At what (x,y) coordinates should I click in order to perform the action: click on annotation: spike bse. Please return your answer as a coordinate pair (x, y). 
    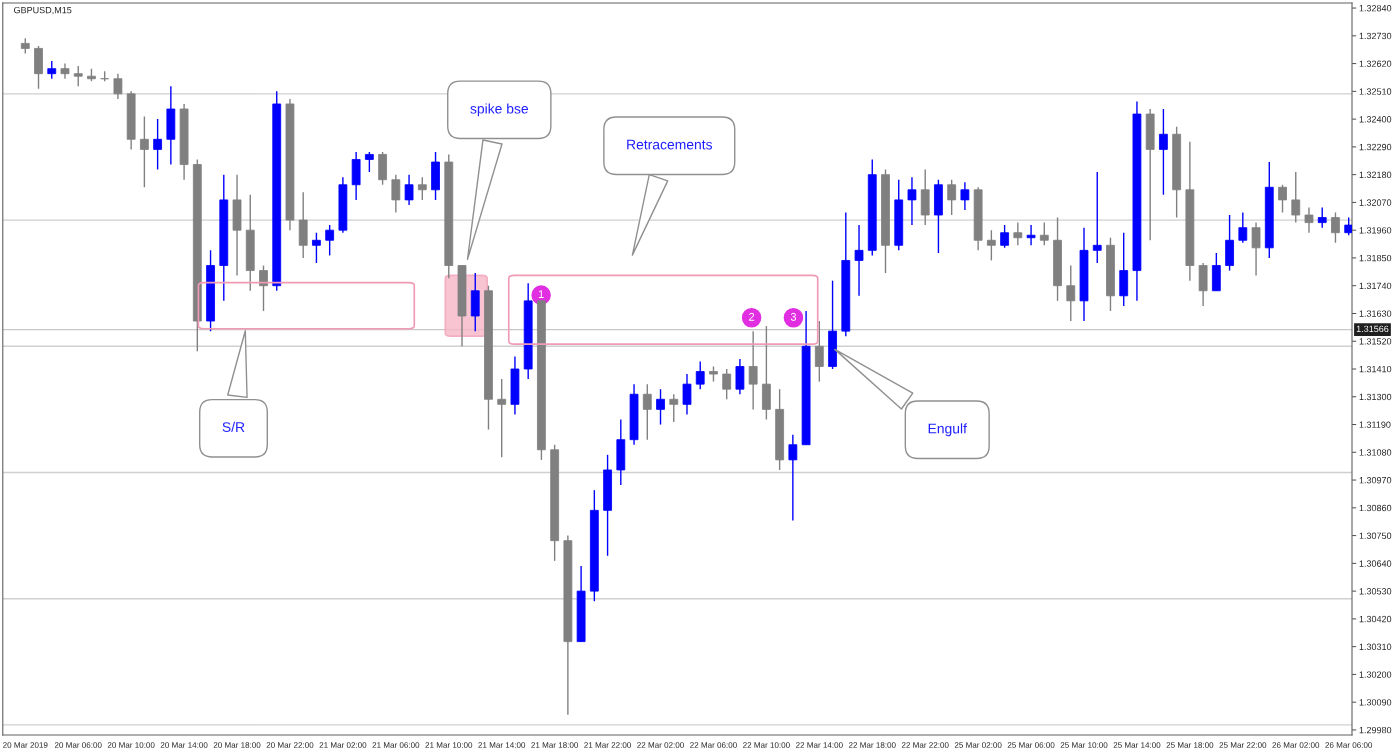
    Looking at the image, I should click on (499, 110).